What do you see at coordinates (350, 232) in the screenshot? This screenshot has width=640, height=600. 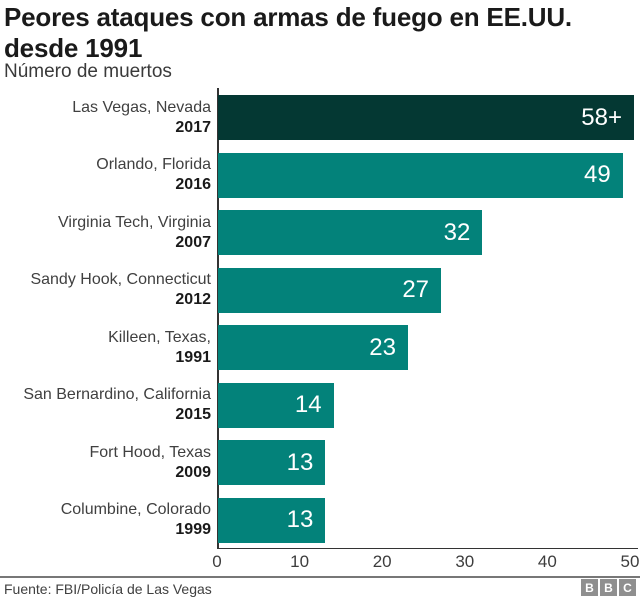 I see `bar: 32` at bounding box center [350, 232].